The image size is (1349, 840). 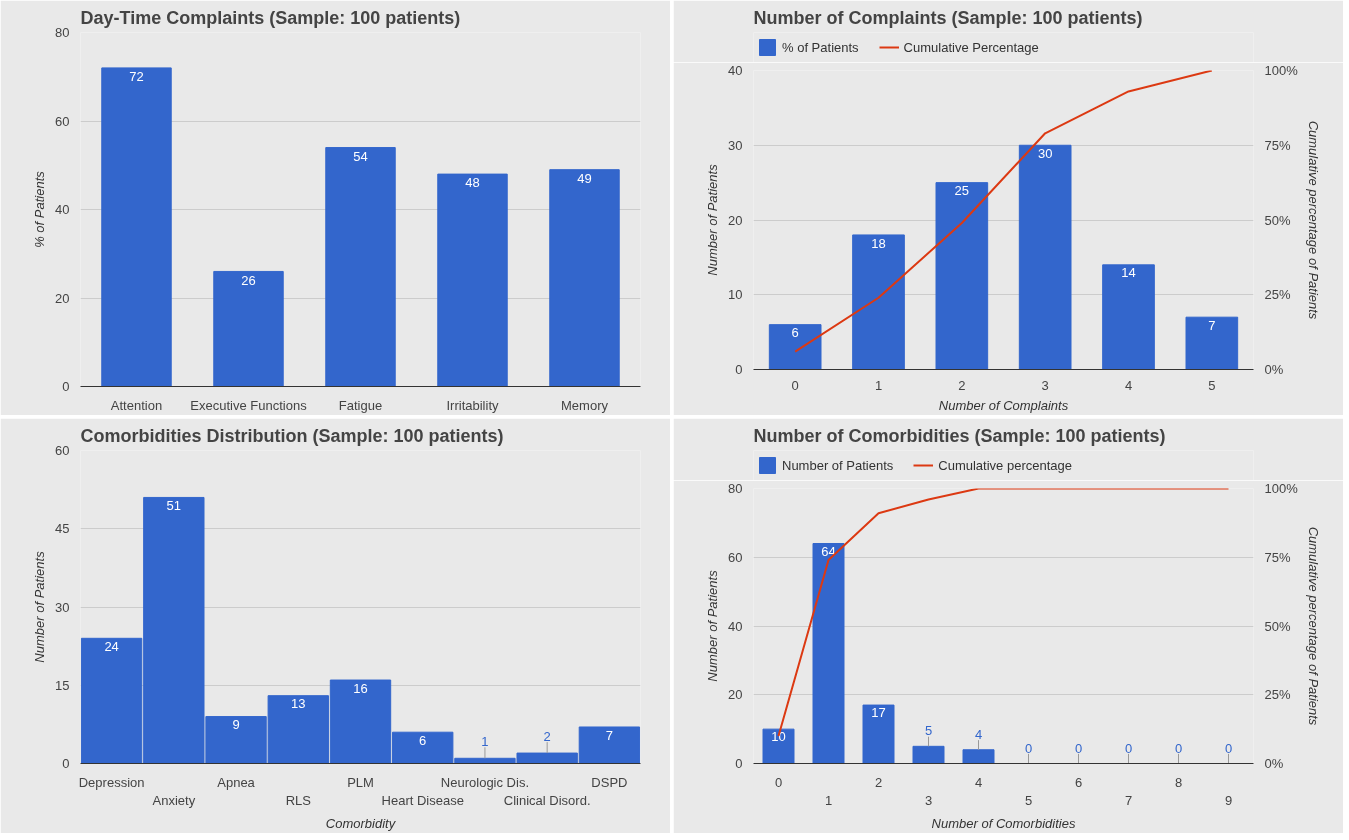 I want to click on x-tick-label: Anxiety, so click(x=174, y=800).